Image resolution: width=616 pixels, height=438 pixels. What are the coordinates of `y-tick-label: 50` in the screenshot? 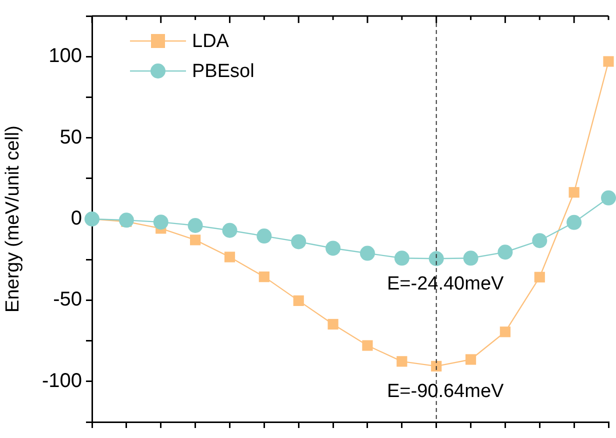 It's located at (71, 137).